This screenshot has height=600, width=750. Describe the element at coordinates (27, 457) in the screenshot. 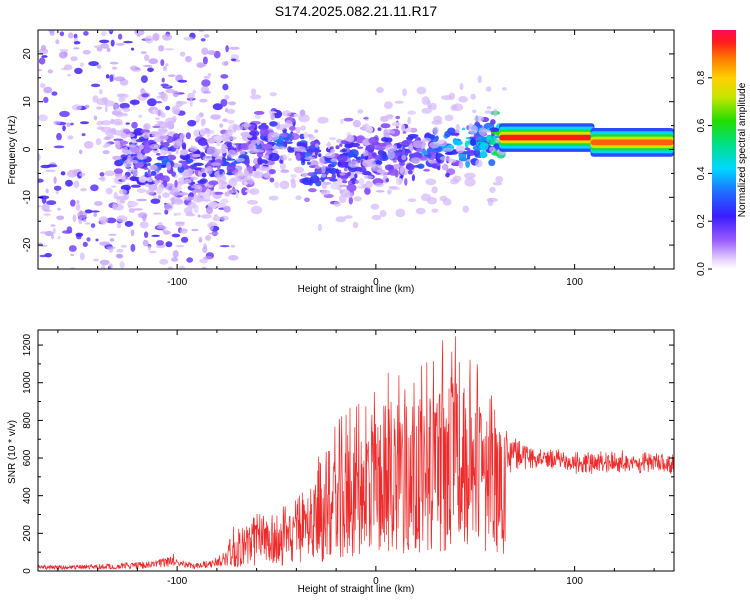

I see `y-tick-label: 600` at that location.